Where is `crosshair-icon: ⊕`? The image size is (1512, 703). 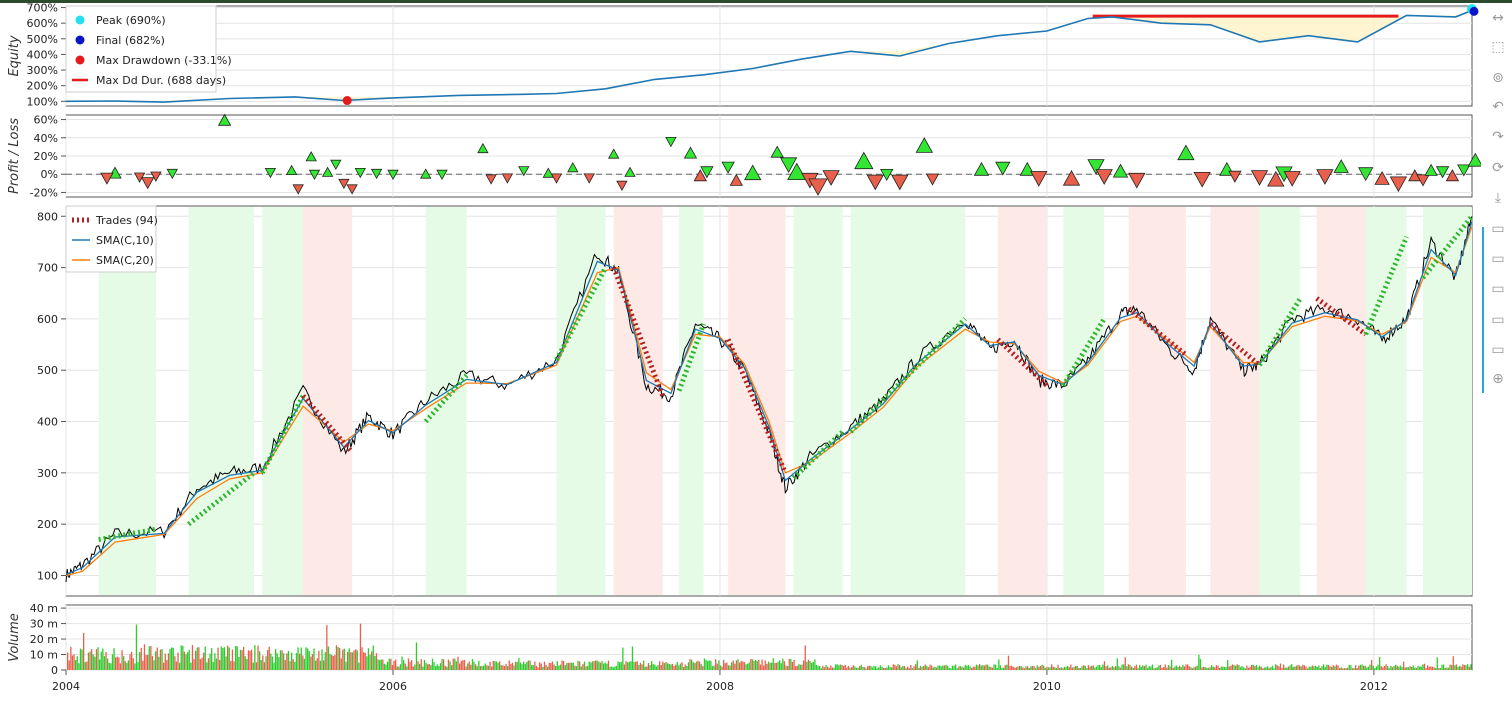
crosshair-icon: ⊕ is located at coordinates (1498, 379).